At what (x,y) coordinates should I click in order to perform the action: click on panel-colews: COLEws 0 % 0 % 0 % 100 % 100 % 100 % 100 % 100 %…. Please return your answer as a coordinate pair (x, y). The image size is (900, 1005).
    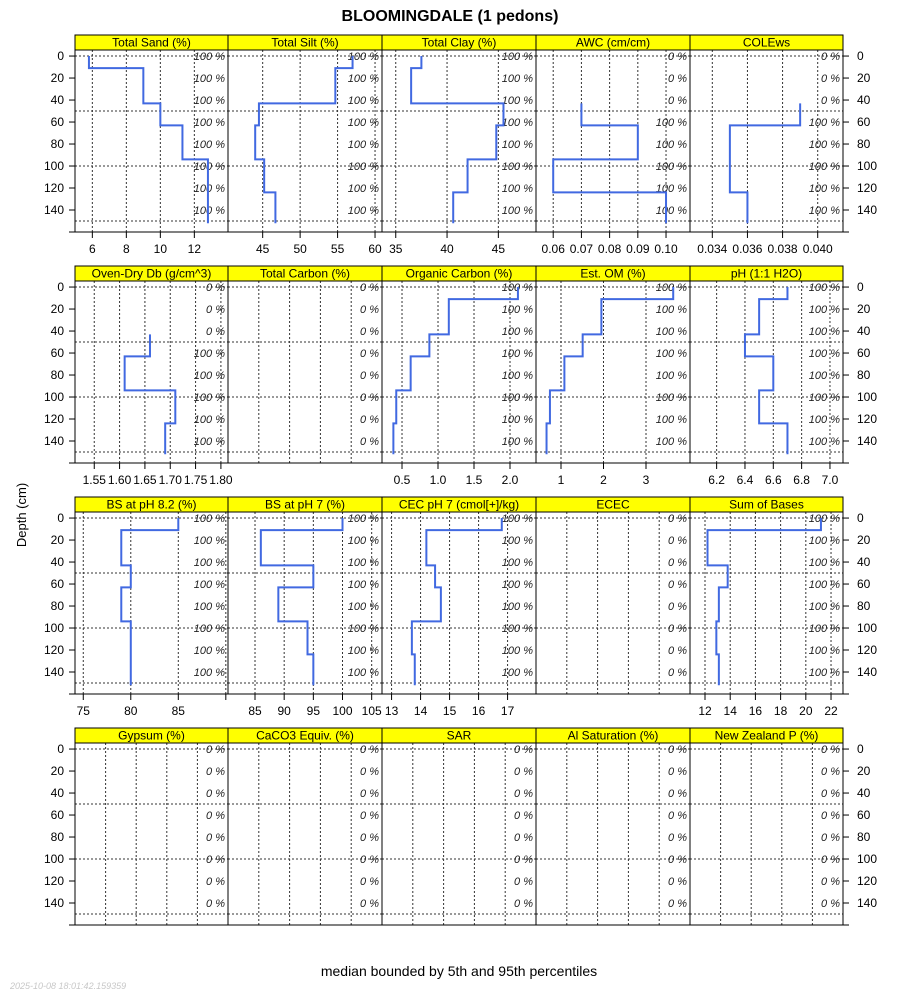
    Looking at the image, I should click on (783, 145).